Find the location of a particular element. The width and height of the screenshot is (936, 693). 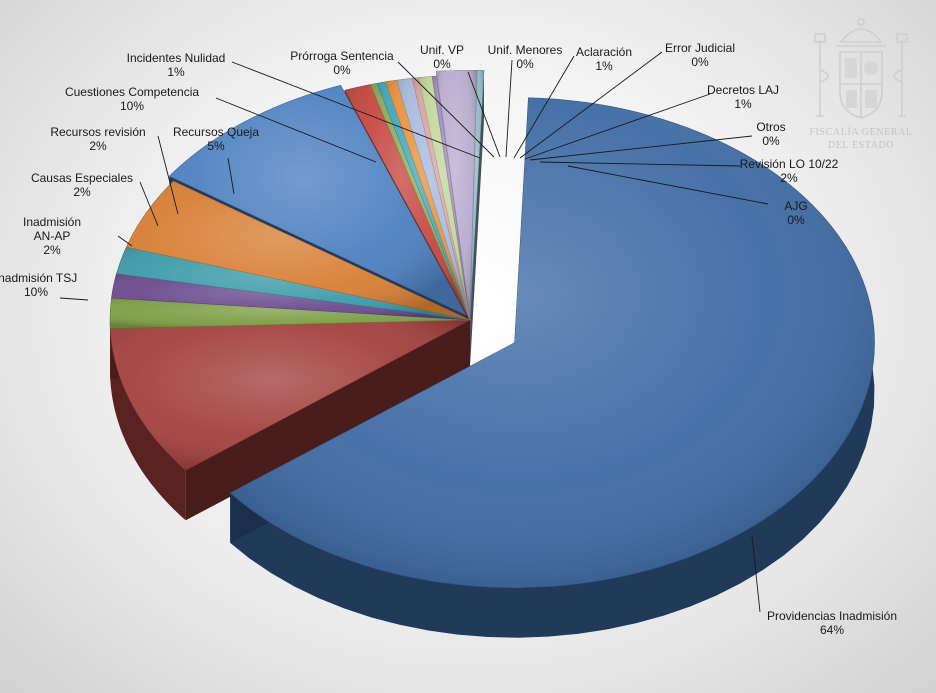

leader-recursos-revision is located at coordinates (168, 175).